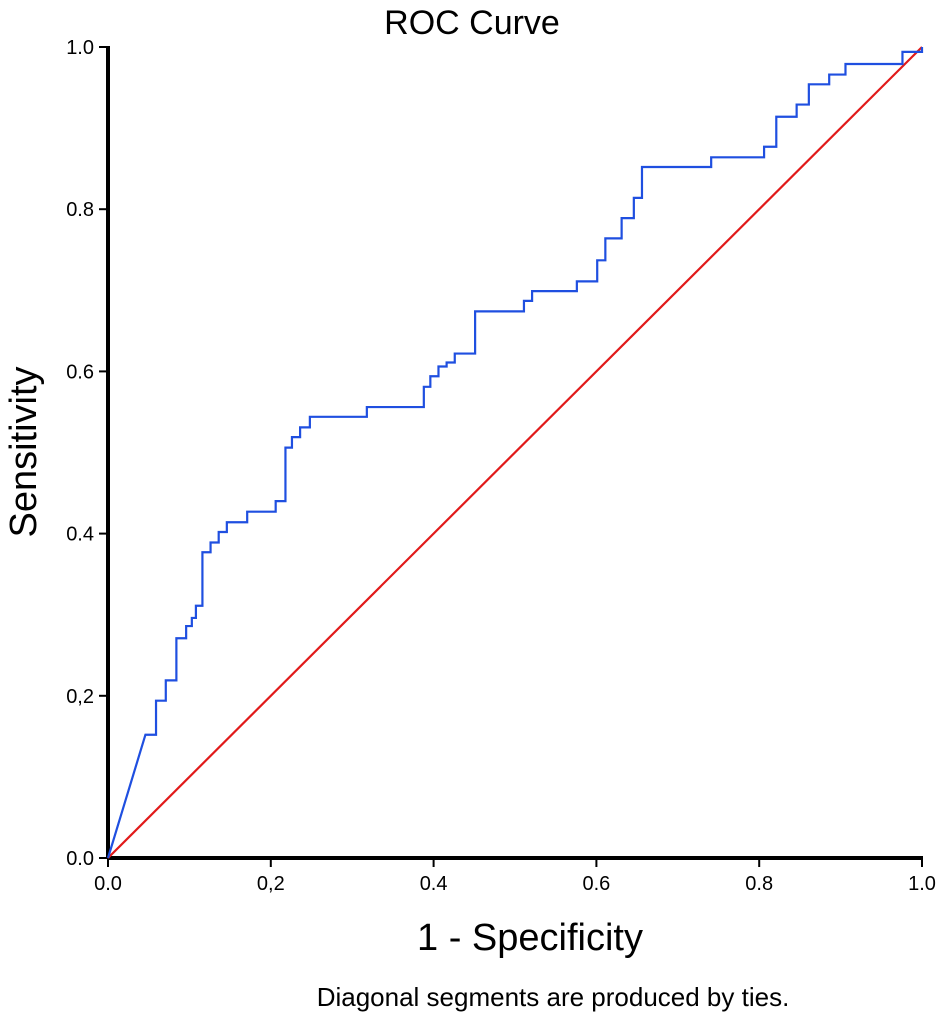  Describe the element at coordinates (271, 884) in the screenshot. I see `x-tick-label: 0,2` at that location.